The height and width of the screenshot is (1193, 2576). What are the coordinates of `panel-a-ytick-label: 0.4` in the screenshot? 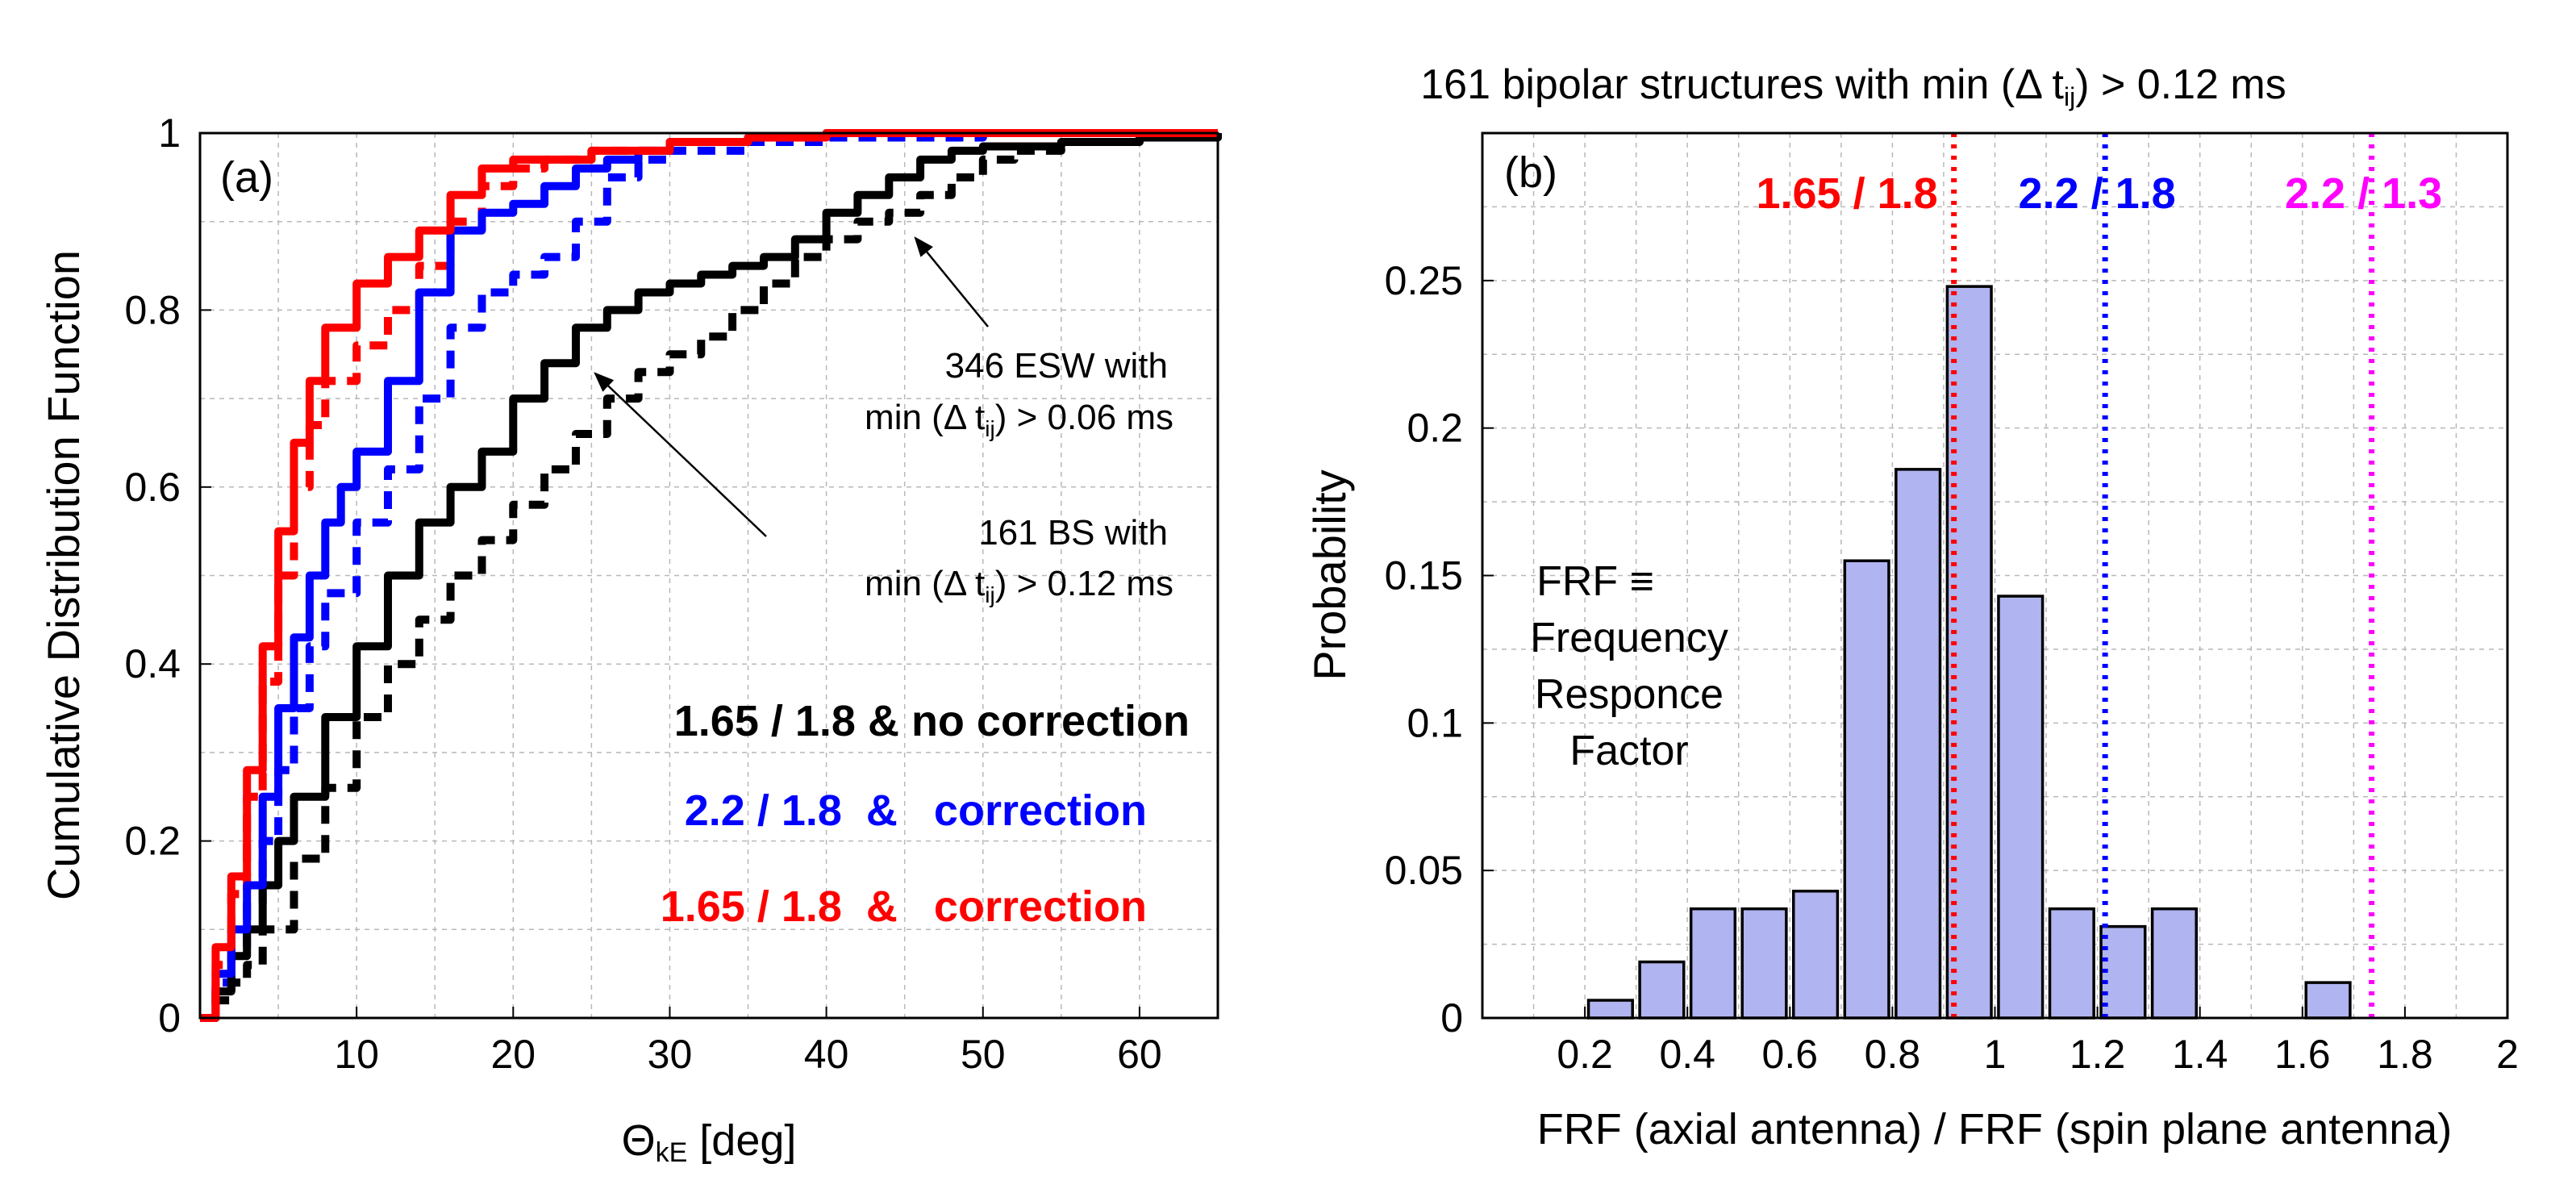 It's located at (152, 663).